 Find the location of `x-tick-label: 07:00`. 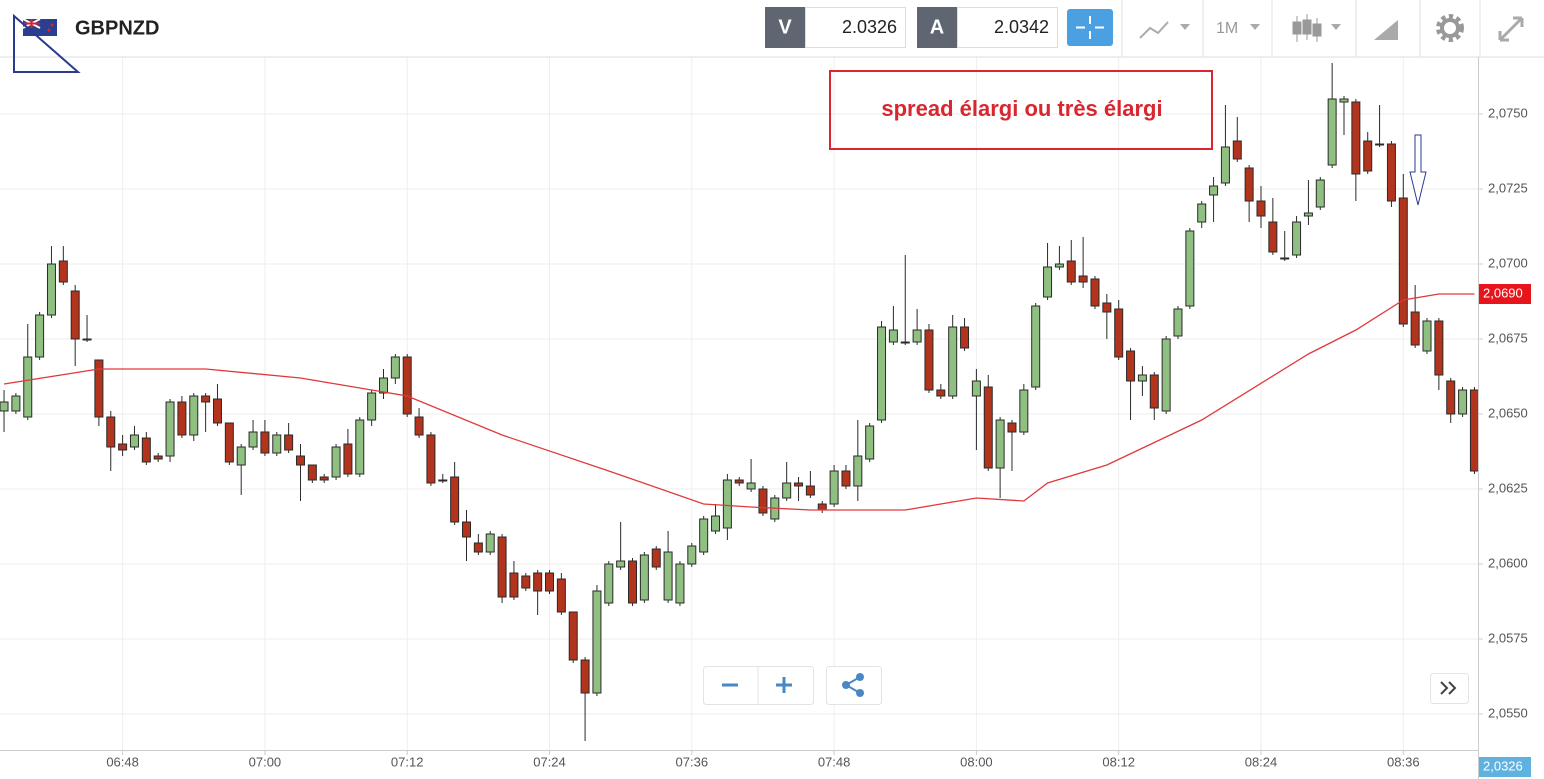

x-tick-label: 07:00 is located at coordinates (265, 761).